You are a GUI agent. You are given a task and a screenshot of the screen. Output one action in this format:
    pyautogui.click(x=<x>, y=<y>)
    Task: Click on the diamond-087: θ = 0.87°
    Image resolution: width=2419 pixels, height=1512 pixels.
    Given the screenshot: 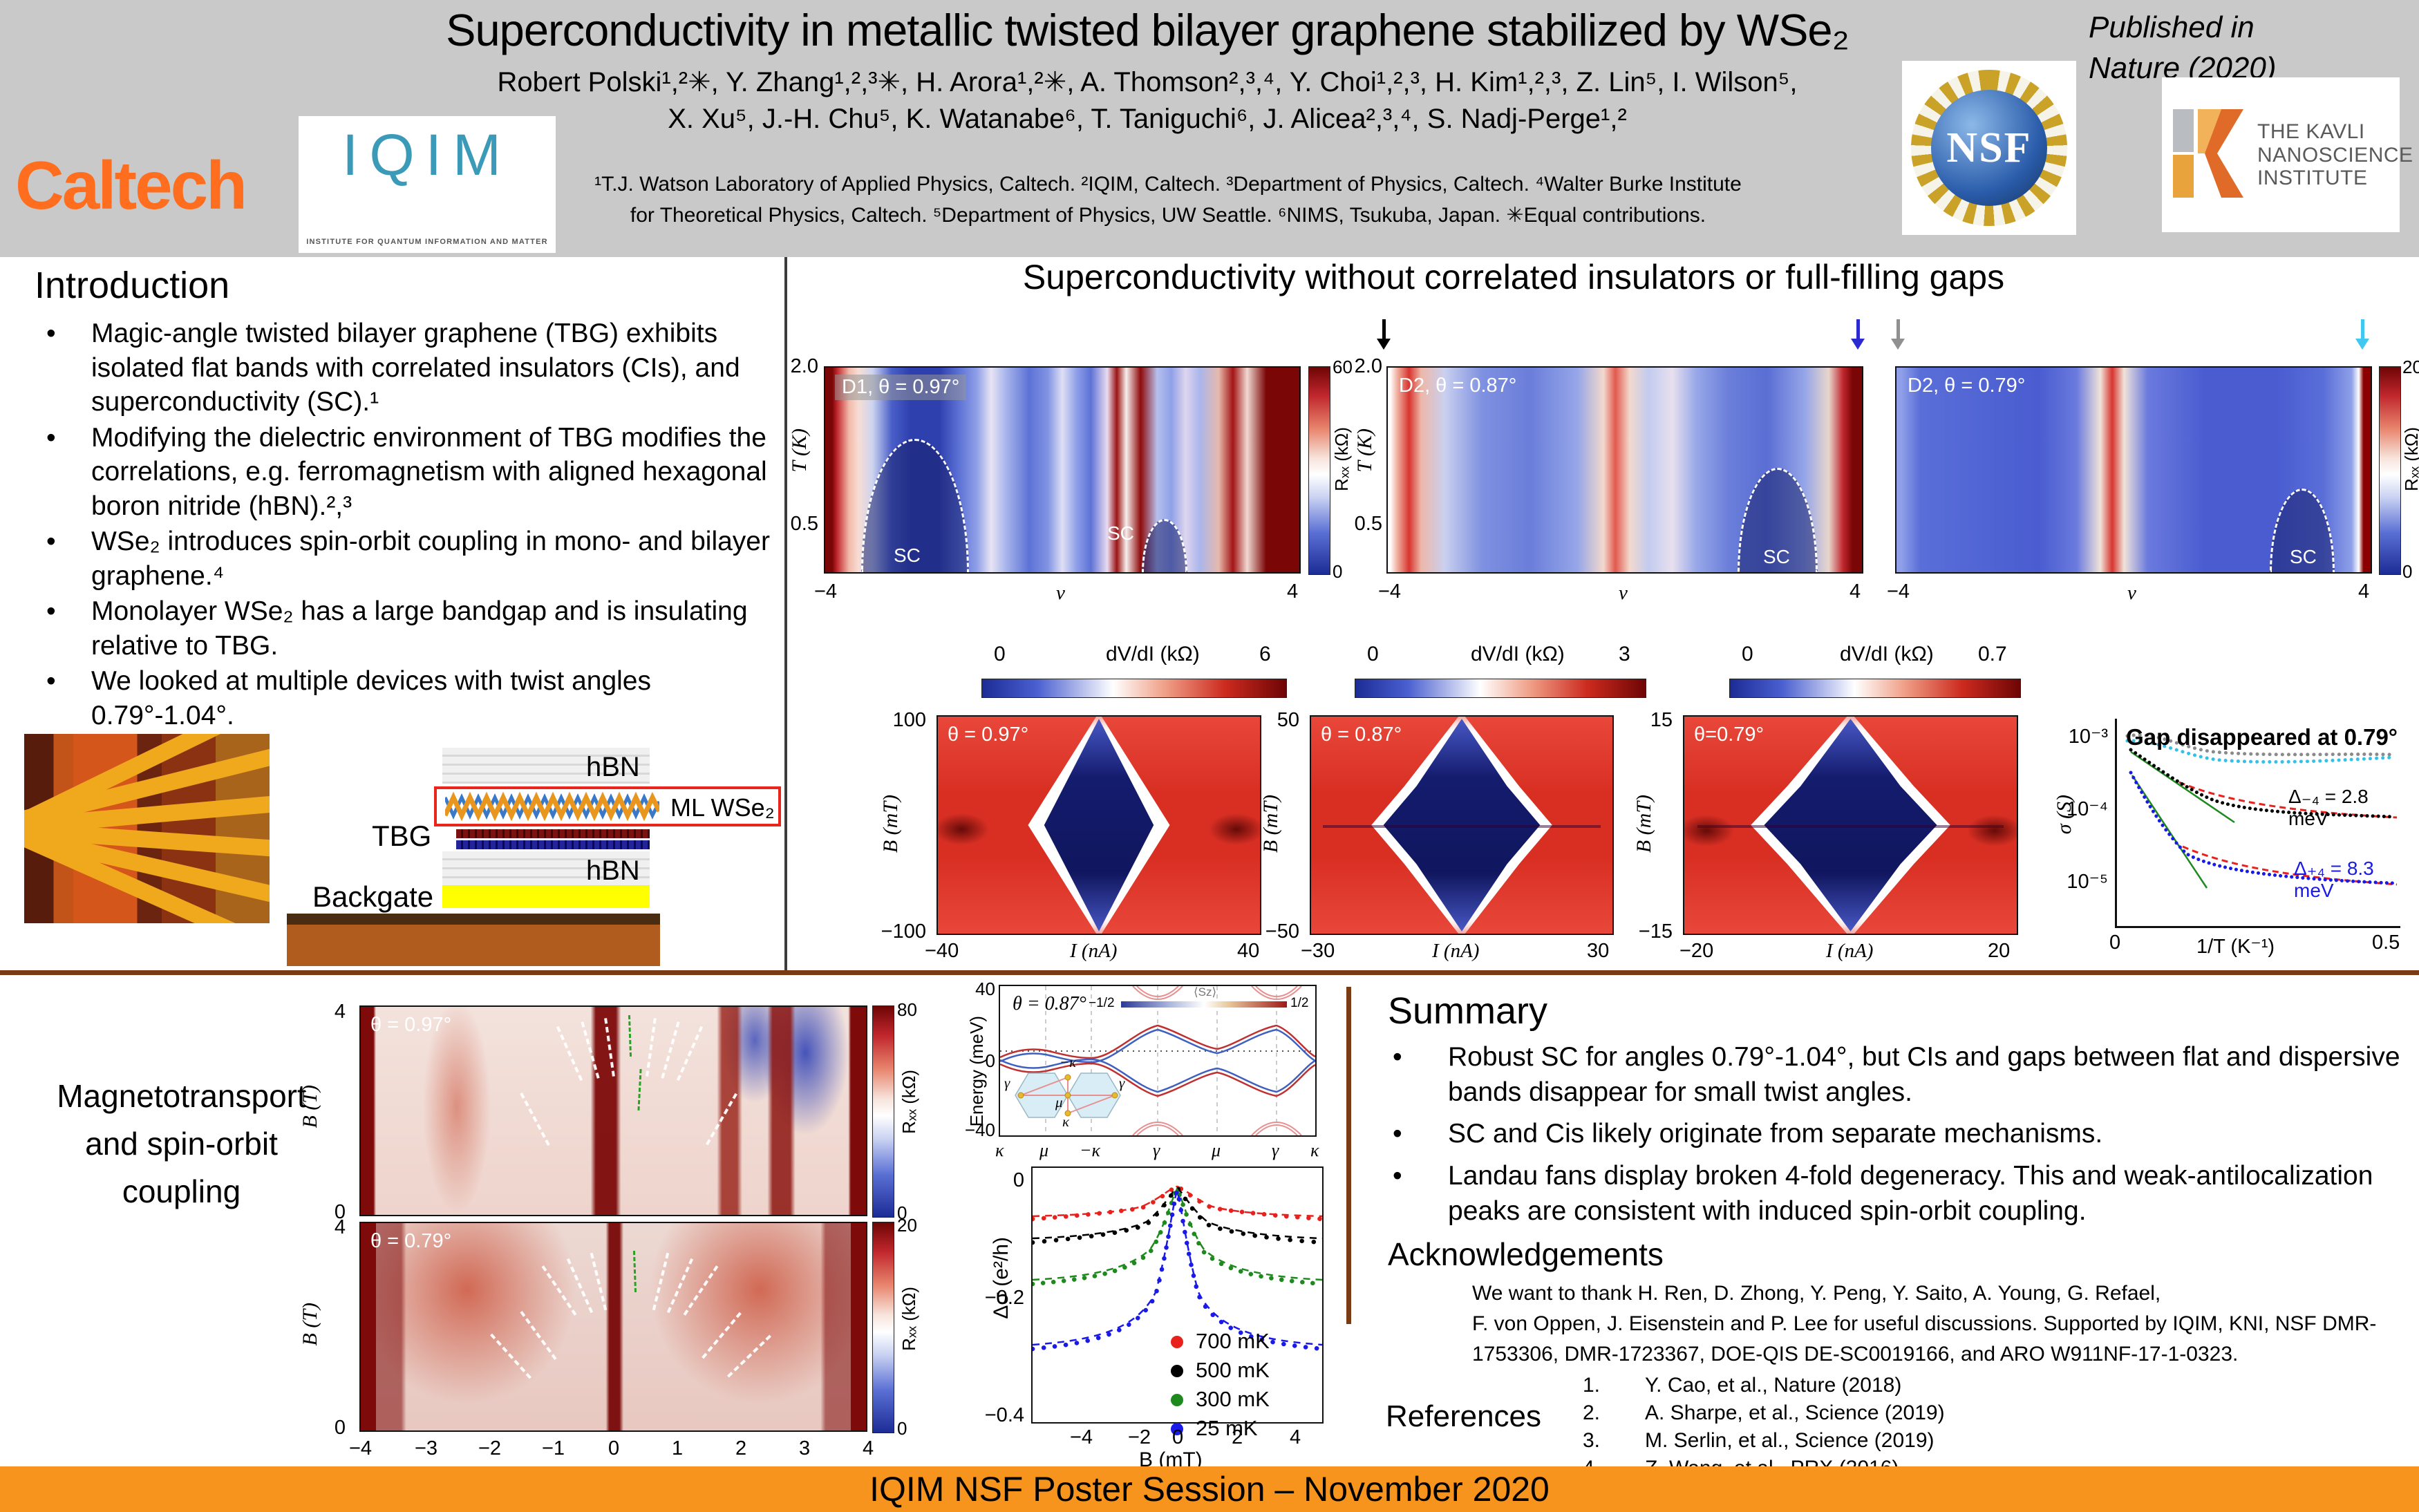 What is the action you would take?
    pyautogui.click(x=1462, y=825)
    